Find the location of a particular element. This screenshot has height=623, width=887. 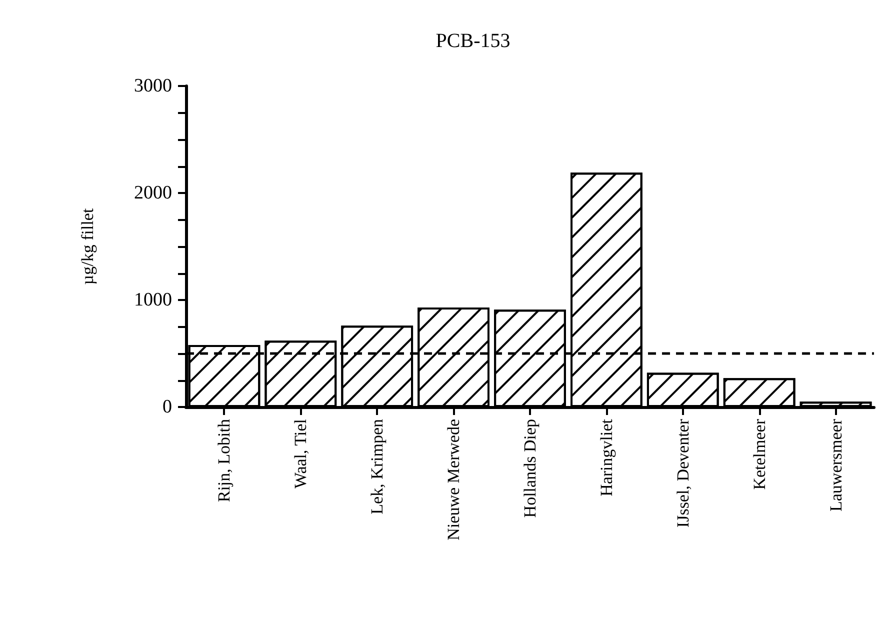

x-tick-label: Lek, Krimpen is located at coordinates (377, 466).